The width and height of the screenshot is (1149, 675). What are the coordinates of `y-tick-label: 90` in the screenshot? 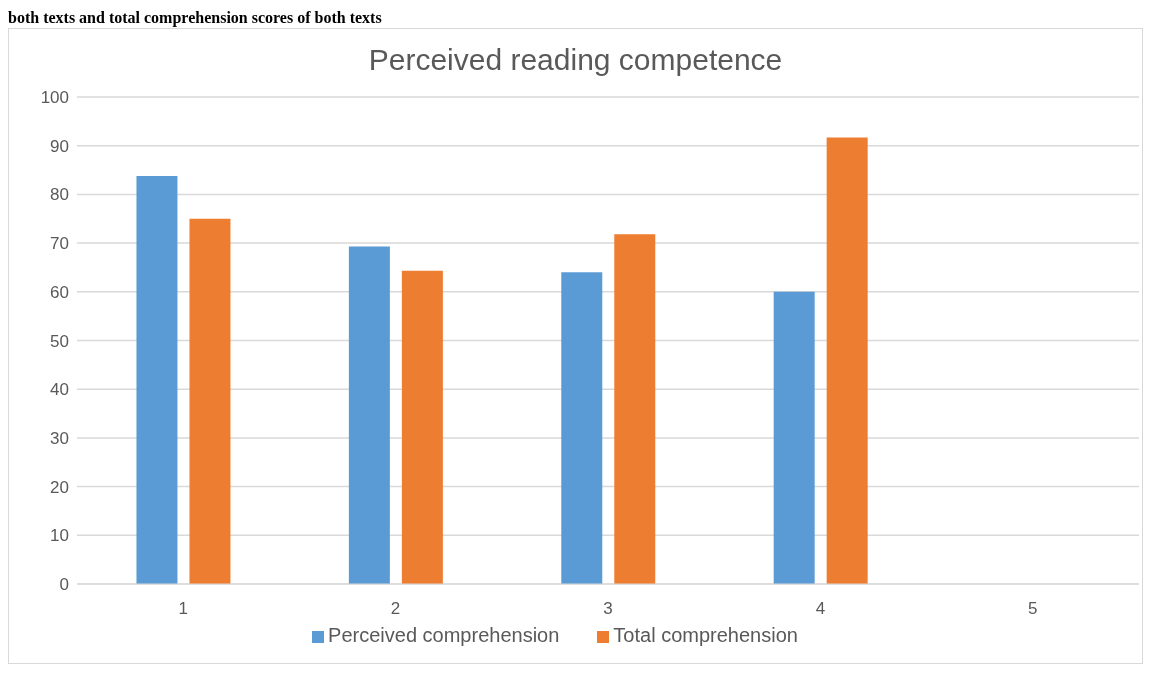 It's located at (59, 146).